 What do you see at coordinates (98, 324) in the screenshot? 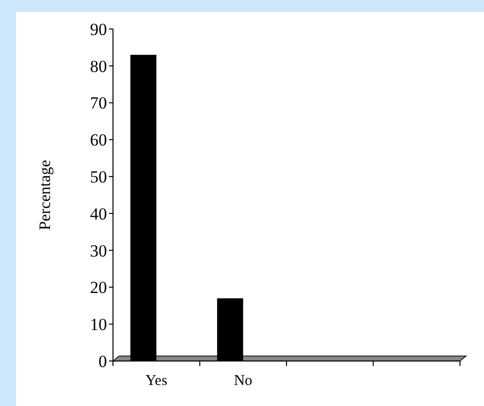
I see `y-tick-label: 10` at bounding box center [98, 324].